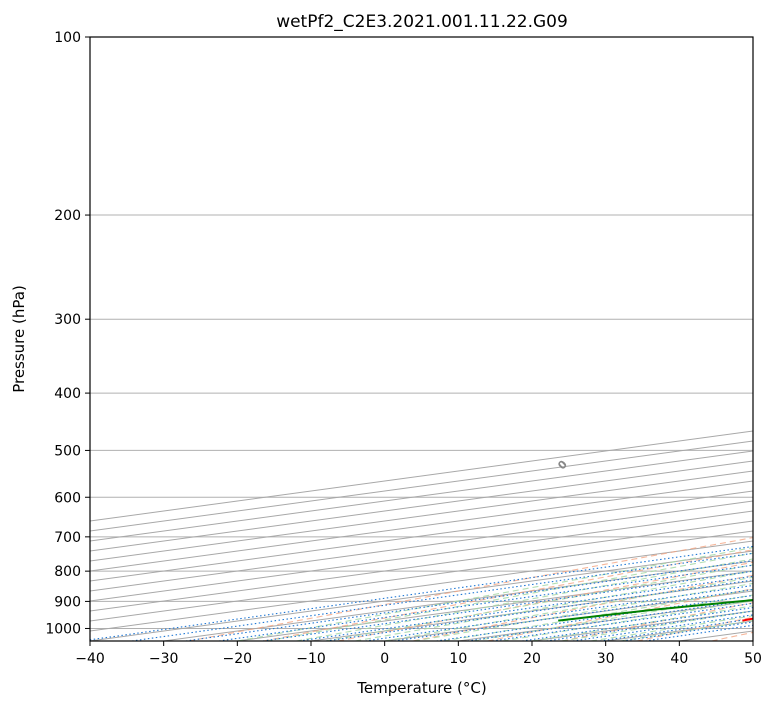 The height and width of the screenshot is (708, 775). I want to click on isotherm-label: 0, so click(562, 465).